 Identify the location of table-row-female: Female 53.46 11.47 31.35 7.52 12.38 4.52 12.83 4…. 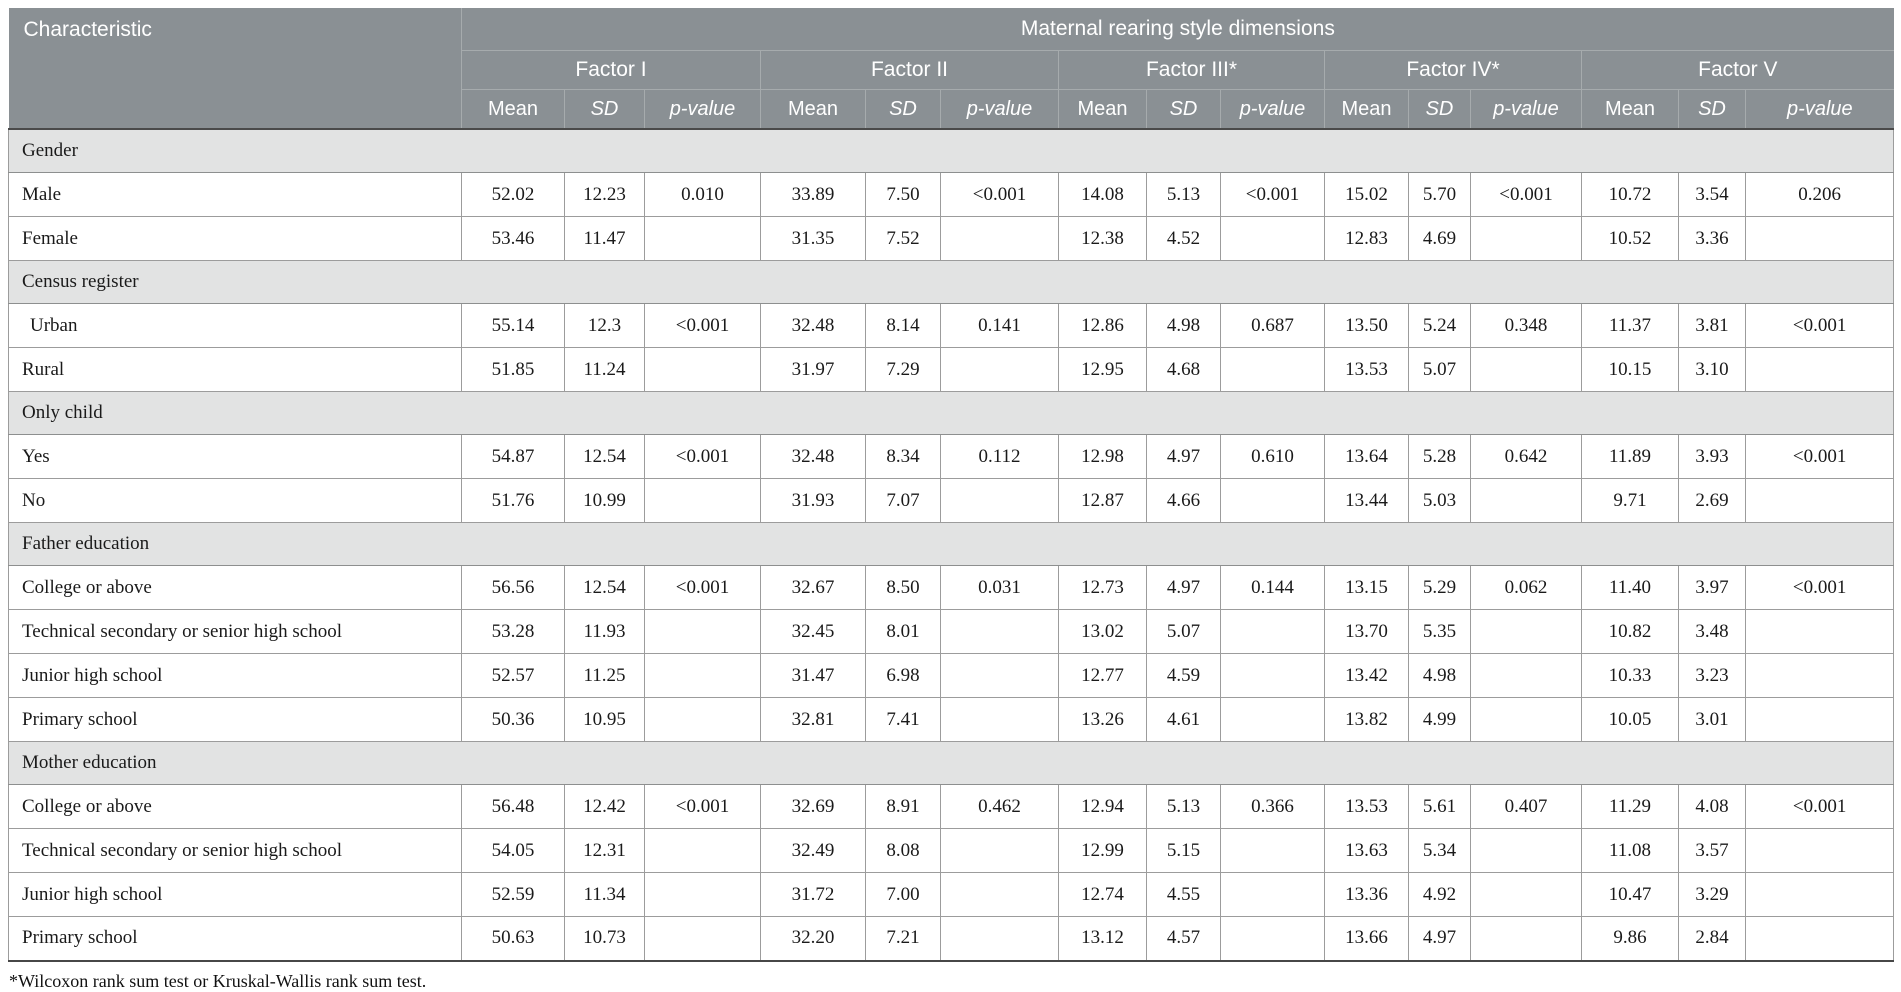
(951, 238).